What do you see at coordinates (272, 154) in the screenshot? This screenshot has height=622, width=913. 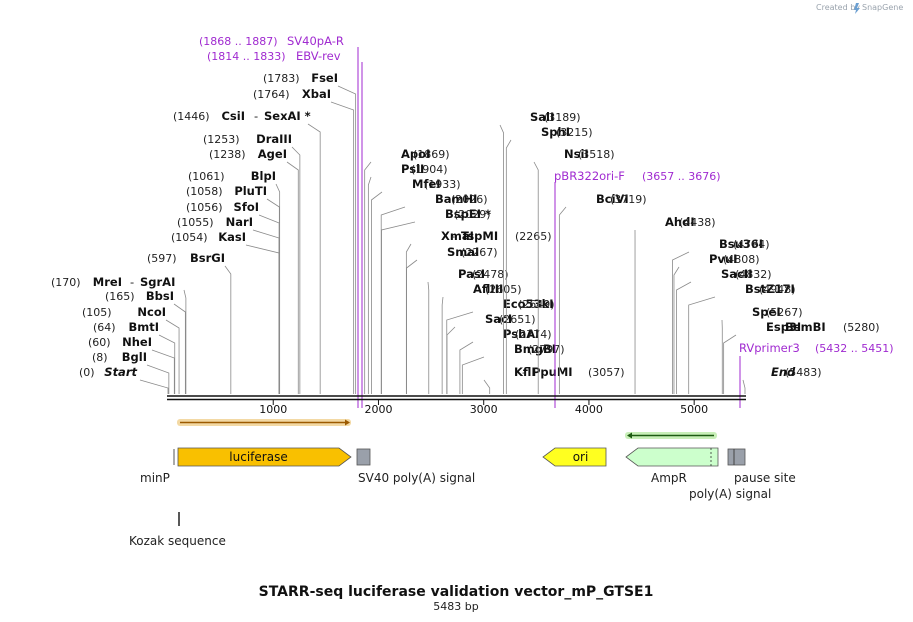 I see `site-agei: AgeI` at bounding box center [272, 154].